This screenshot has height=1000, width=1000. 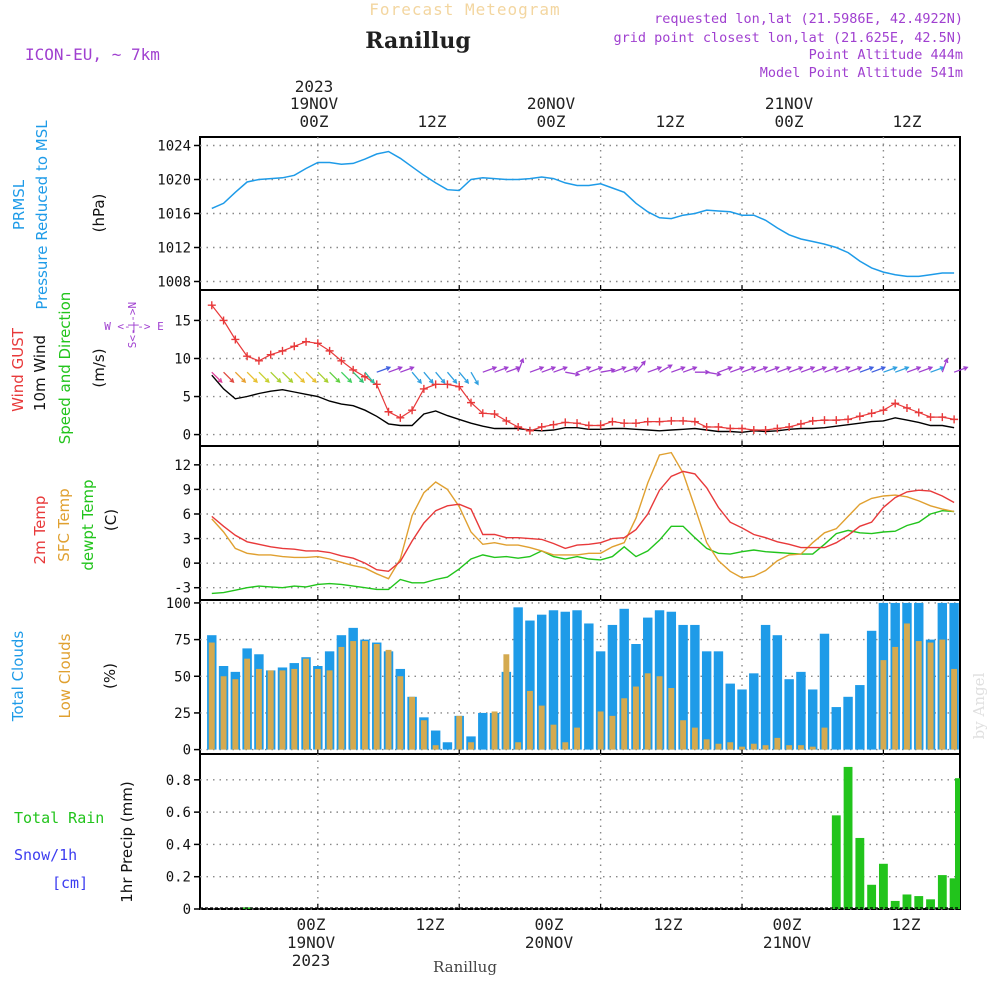 I want to click on clouds-ytick-label: 75, so click(x=182, y=641).